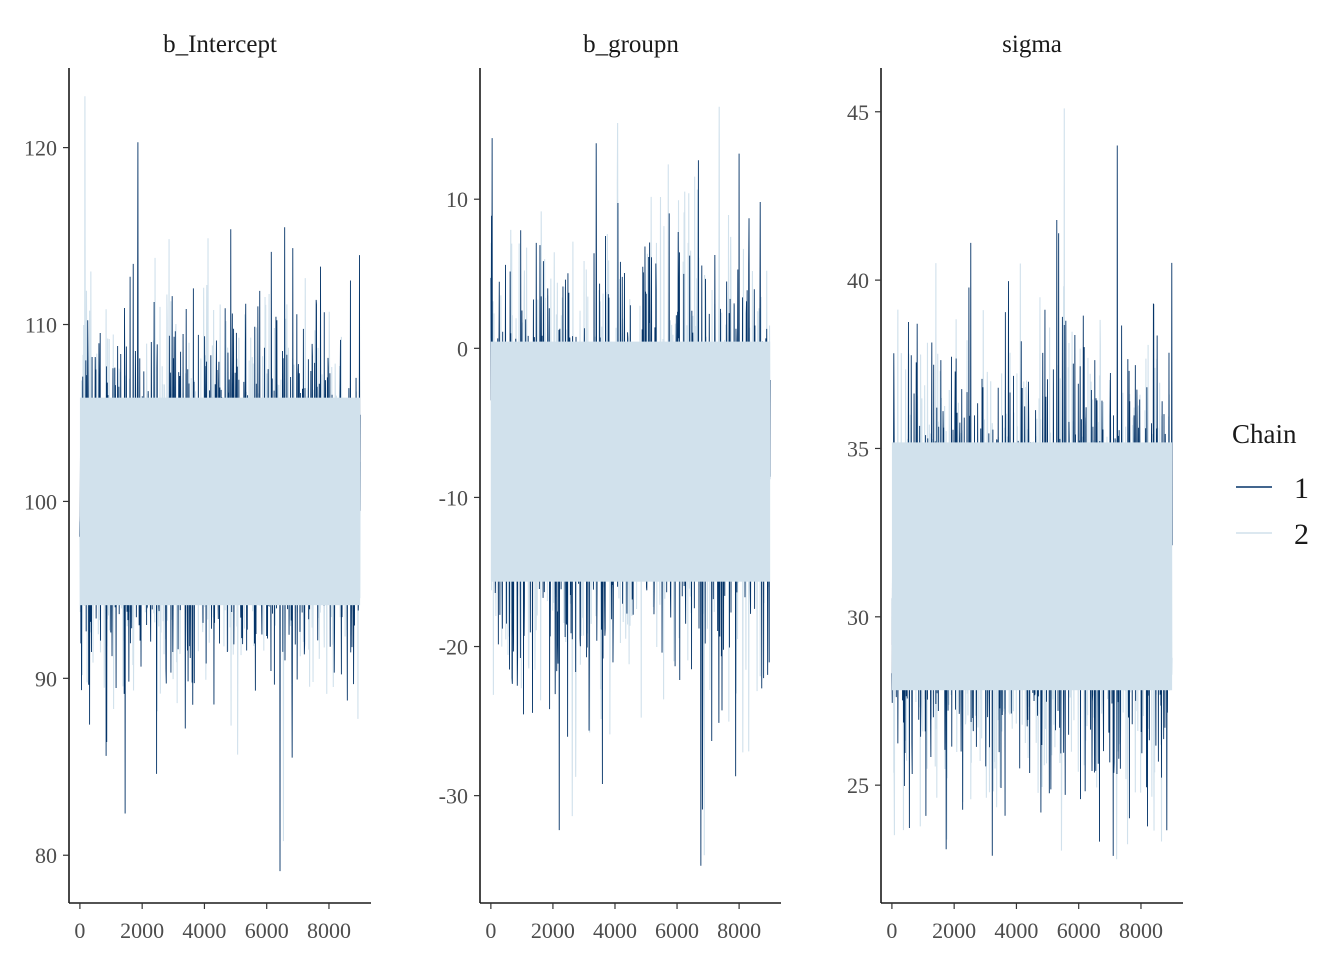  What do you see at coordinates (40, 148) in the screenshot?
I see `y-tick-label: 120` at bounding box center [40, 148].